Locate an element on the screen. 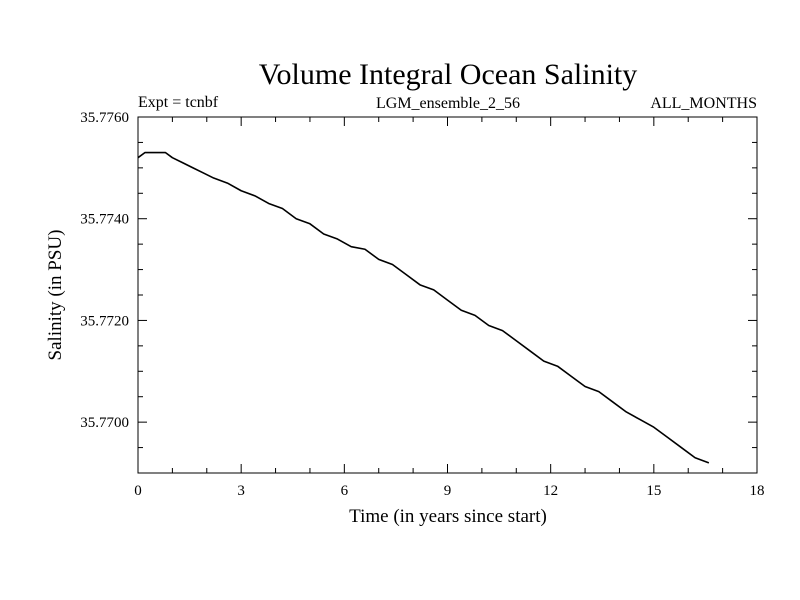 Image resolution: width=800 pixels, height=600 pixels. header-right: ALL_MONTHS is located at coordinates (703, 103).